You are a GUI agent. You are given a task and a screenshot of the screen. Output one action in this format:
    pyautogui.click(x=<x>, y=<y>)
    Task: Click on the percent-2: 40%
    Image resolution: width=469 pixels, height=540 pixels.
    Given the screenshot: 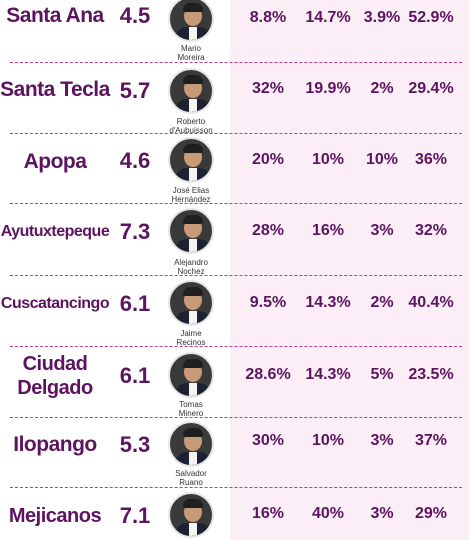 What is the action you would take?
    pyautogui.click(x=328, y=513)
    